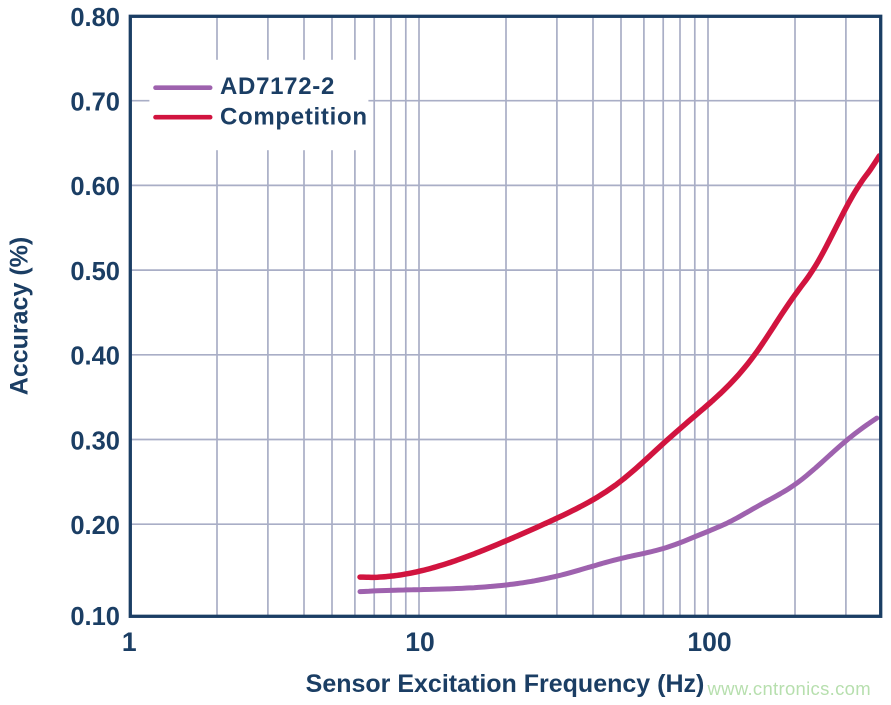  I want to click on svg-text: www.cntronics.com, so click(789, 688).